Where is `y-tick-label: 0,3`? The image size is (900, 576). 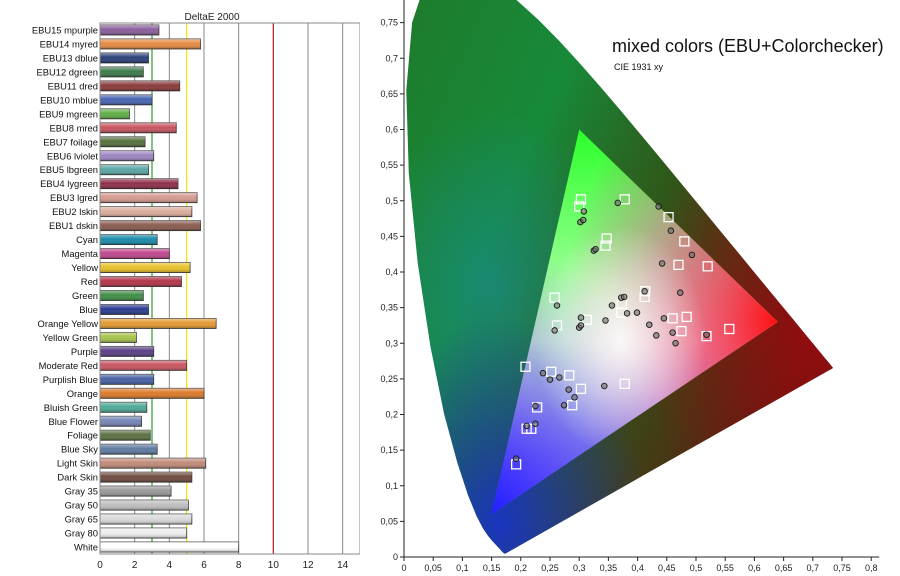
y-tick-label: 0,3 is located at coordinates (391, 343).